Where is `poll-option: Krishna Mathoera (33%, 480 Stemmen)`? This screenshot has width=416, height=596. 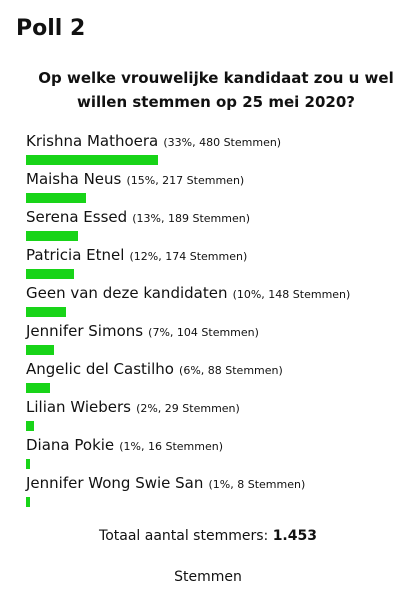
poll-option: Krishna Mathoera (33%, 480 Stemmen) is located at coordinates (219, 149).